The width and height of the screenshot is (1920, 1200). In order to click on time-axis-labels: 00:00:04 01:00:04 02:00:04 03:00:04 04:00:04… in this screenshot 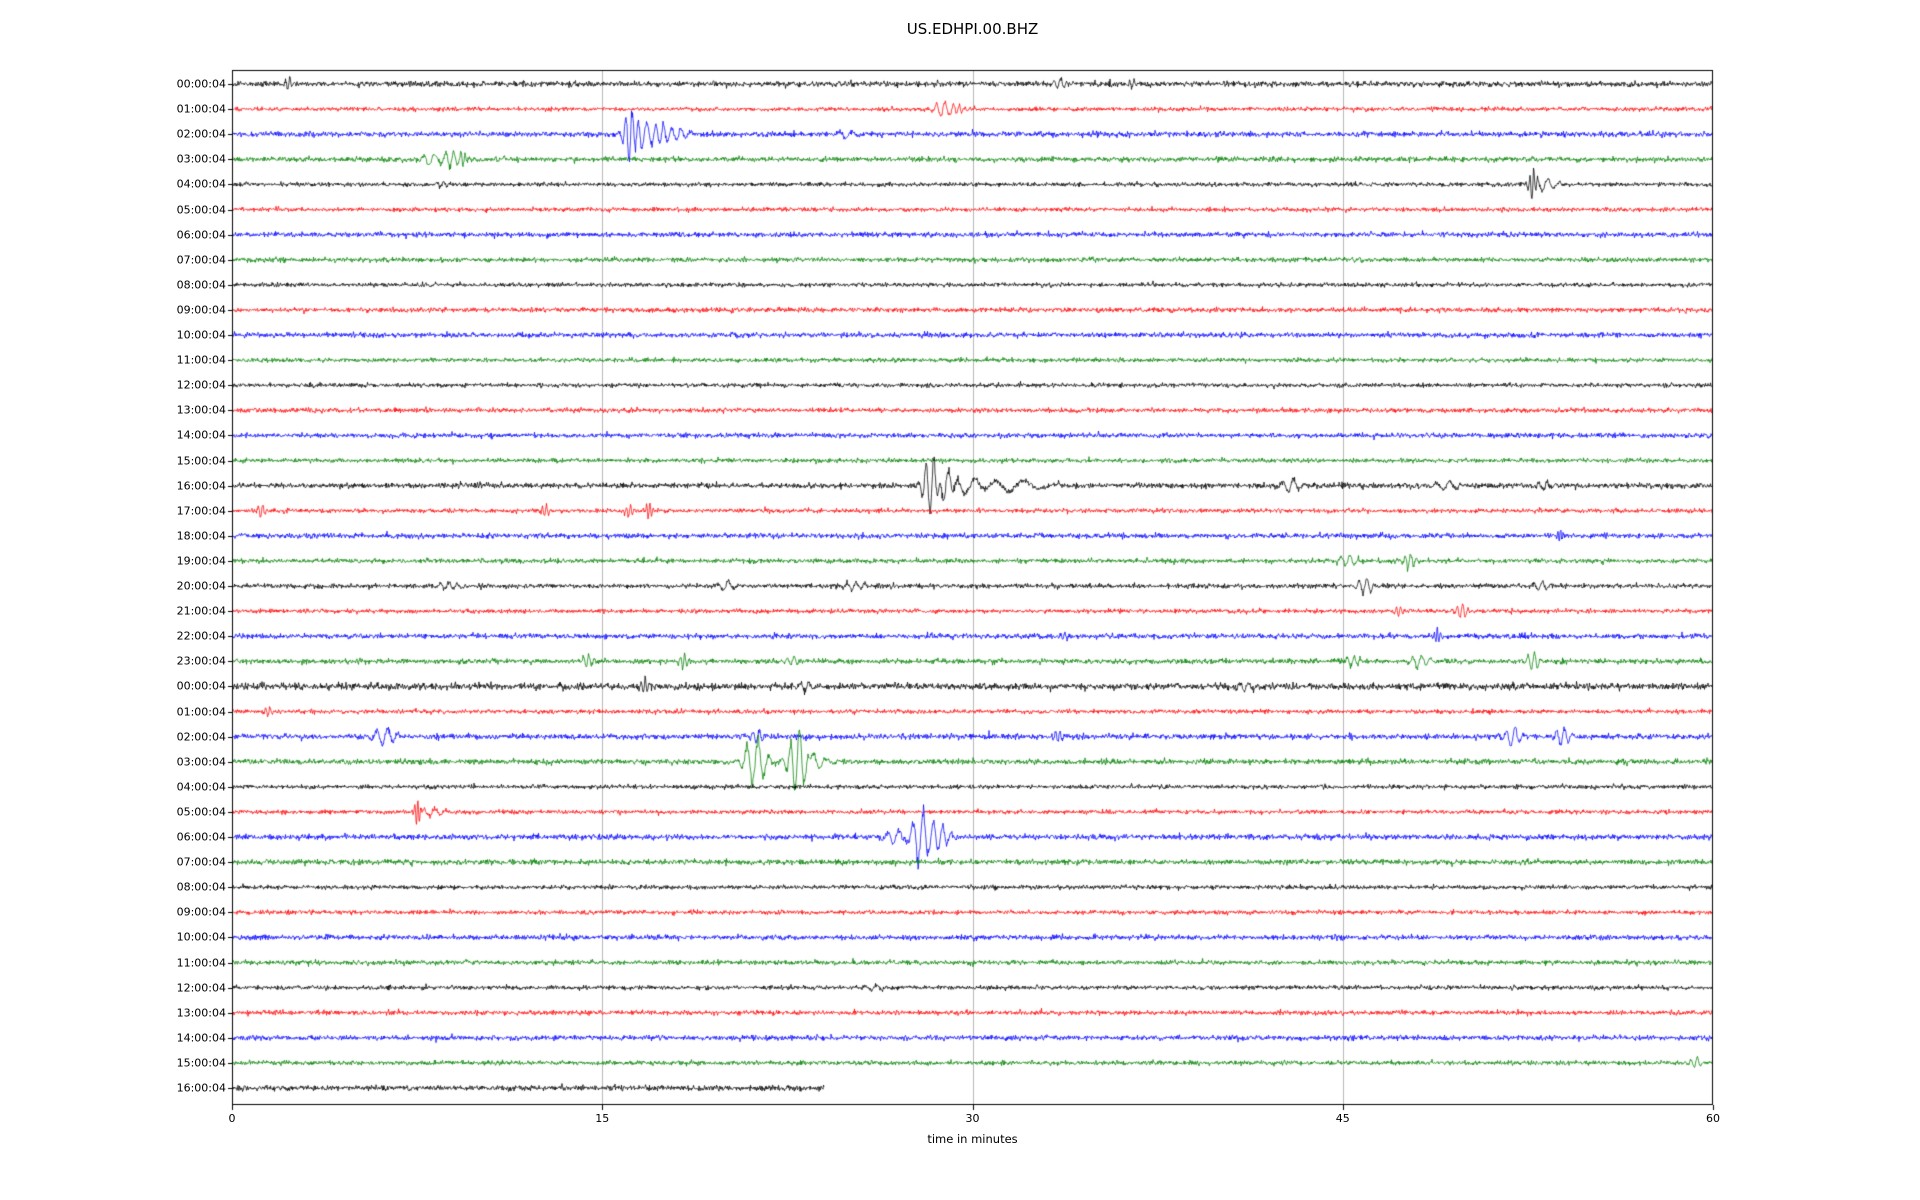, I will do `click(113, 600)`.